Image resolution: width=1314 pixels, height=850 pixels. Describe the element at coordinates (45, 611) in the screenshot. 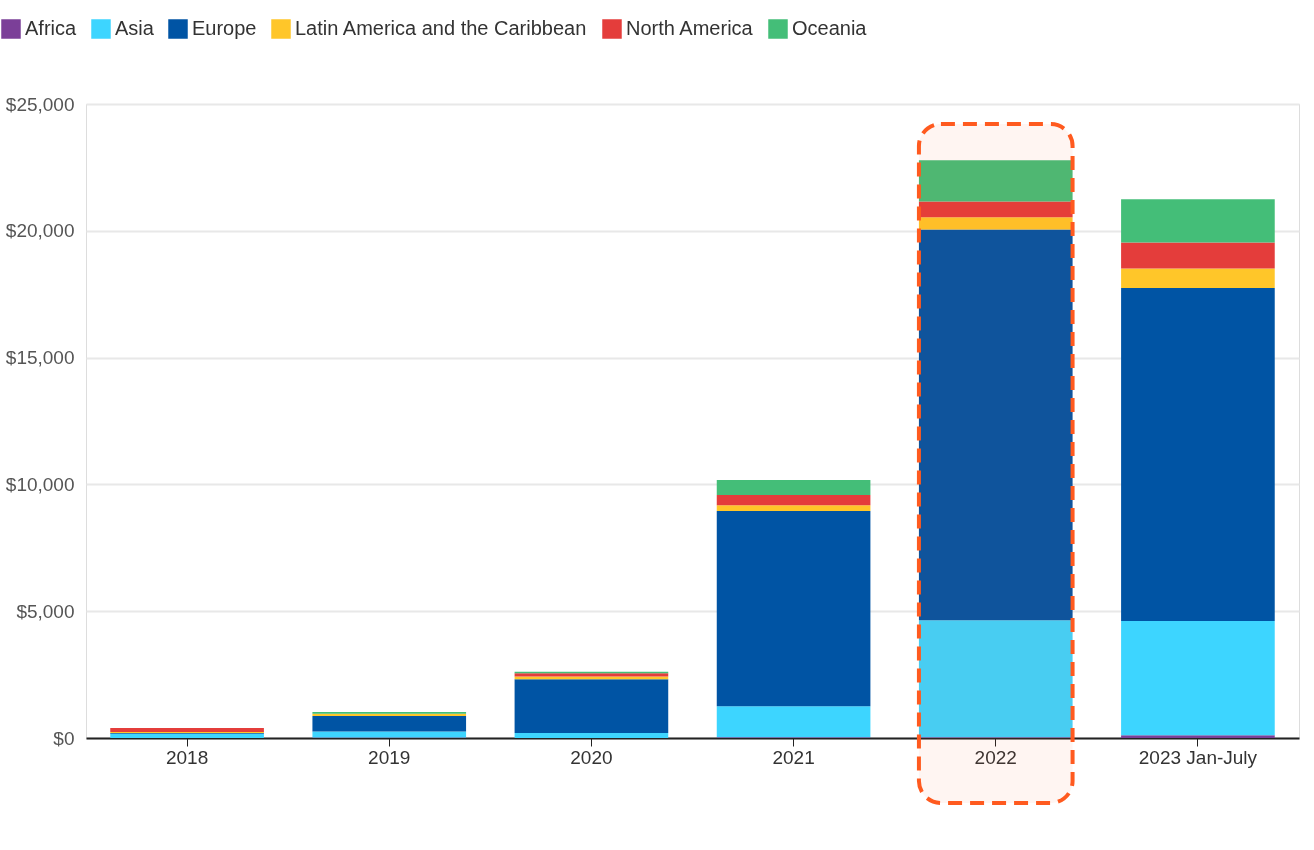

I see `y-tick-label: $5,000` at that location.